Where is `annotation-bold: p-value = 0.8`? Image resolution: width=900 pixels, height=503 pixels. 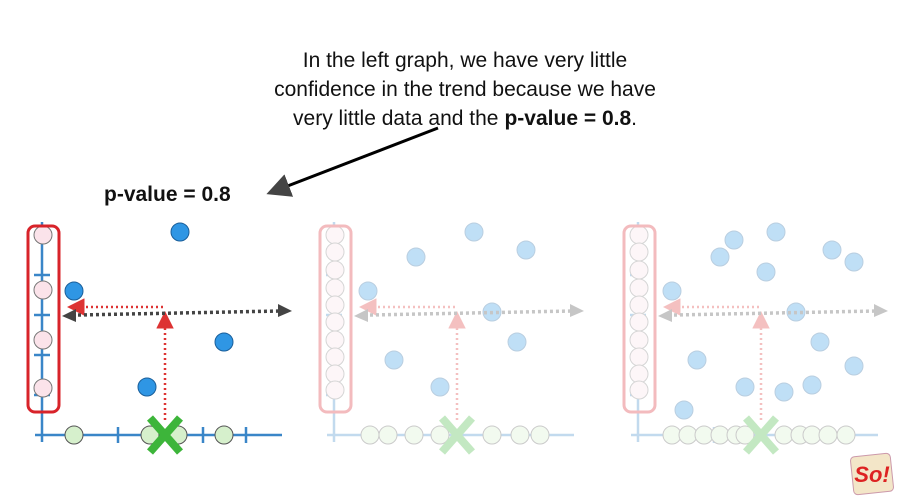
annotation-bold: p-value = 0.8 is located at coordinates (568, 118).